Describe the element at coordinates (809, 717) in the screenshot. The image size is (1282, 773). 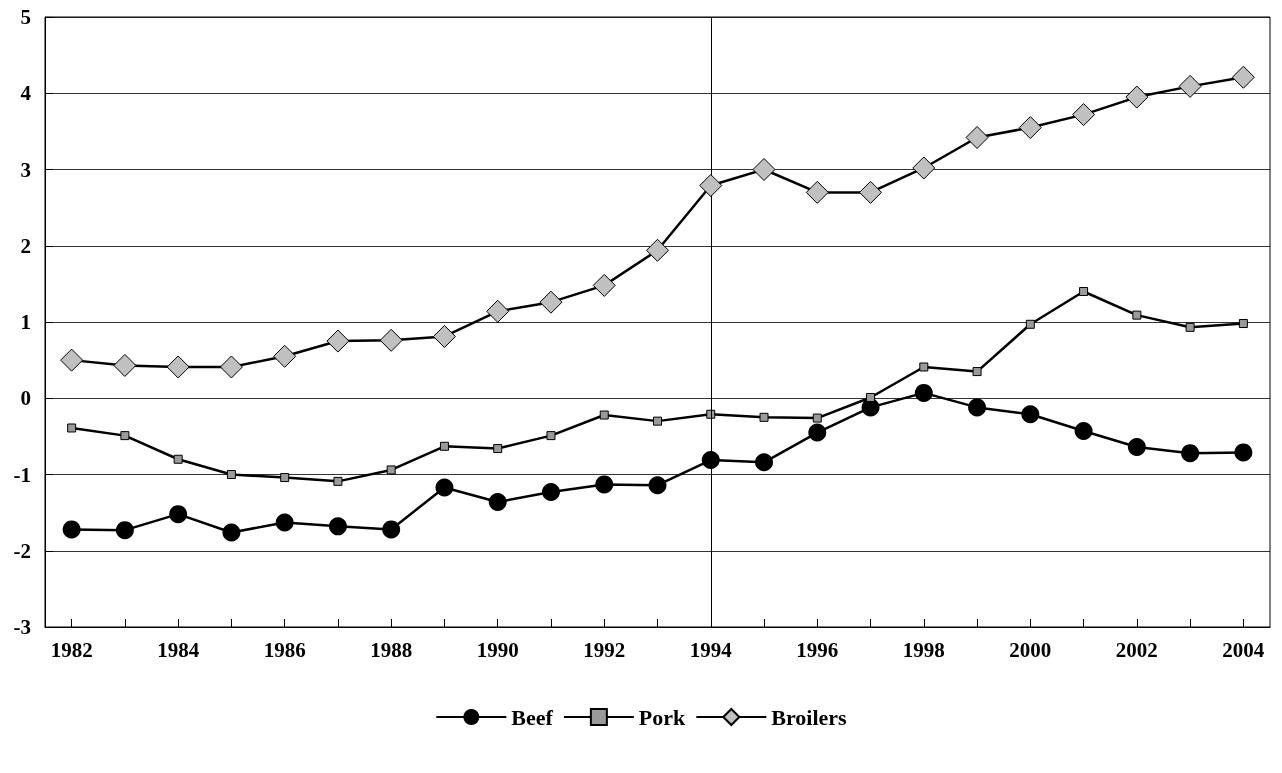
I see `legend-label: Broilers` at that location.